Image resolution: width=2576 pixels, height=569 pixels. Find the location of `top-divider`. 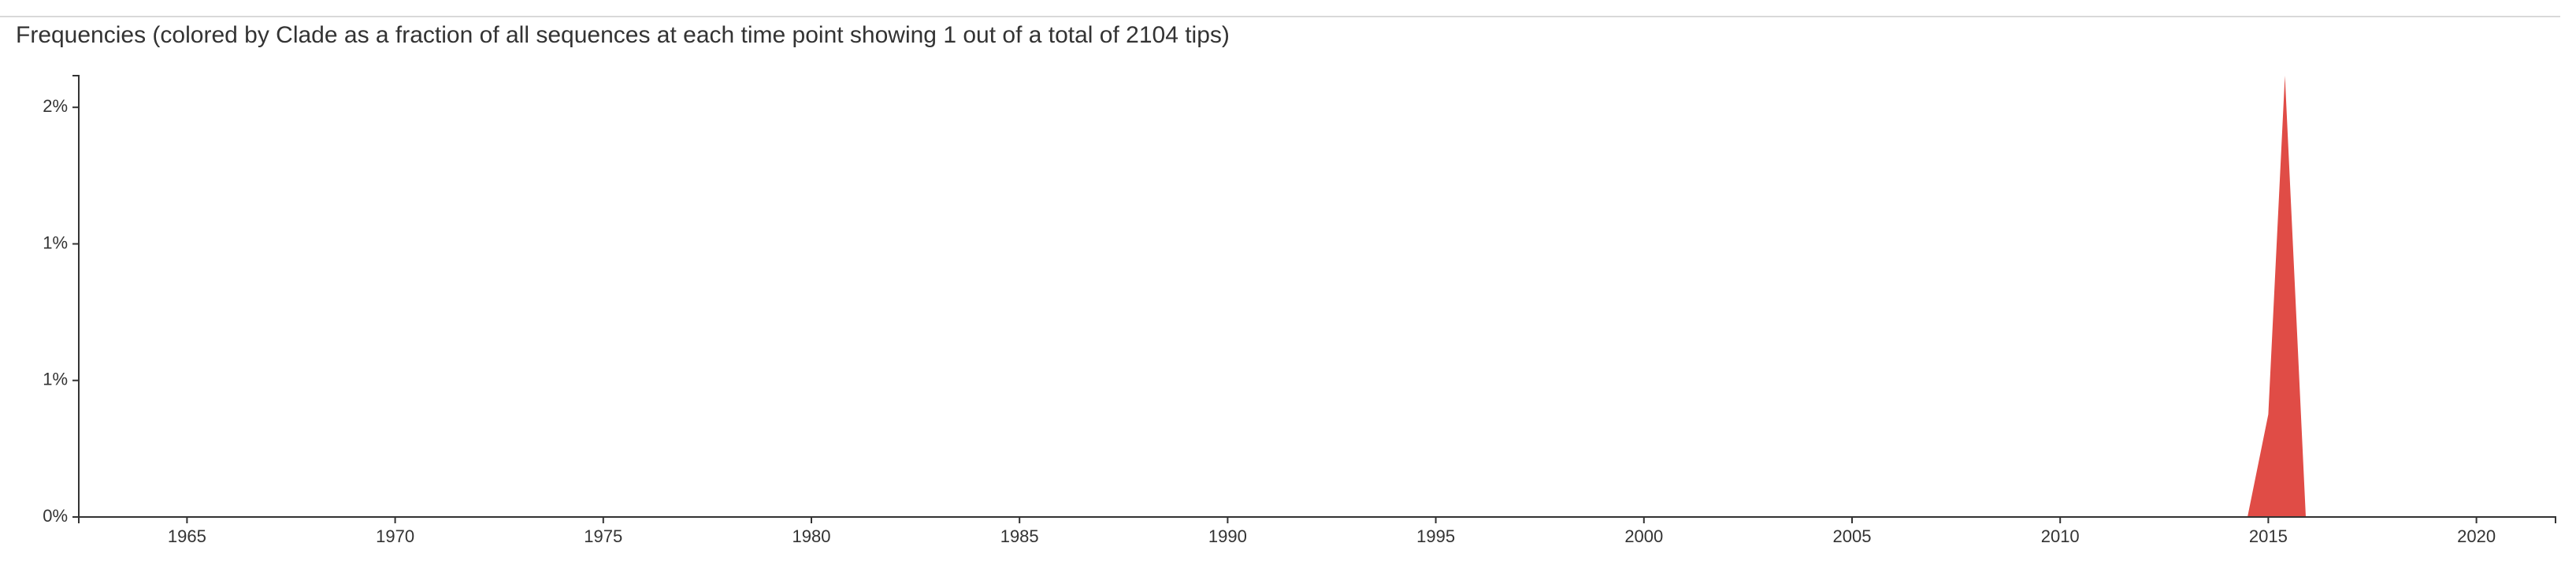

top-divider is located at coordinates (1280, 16).